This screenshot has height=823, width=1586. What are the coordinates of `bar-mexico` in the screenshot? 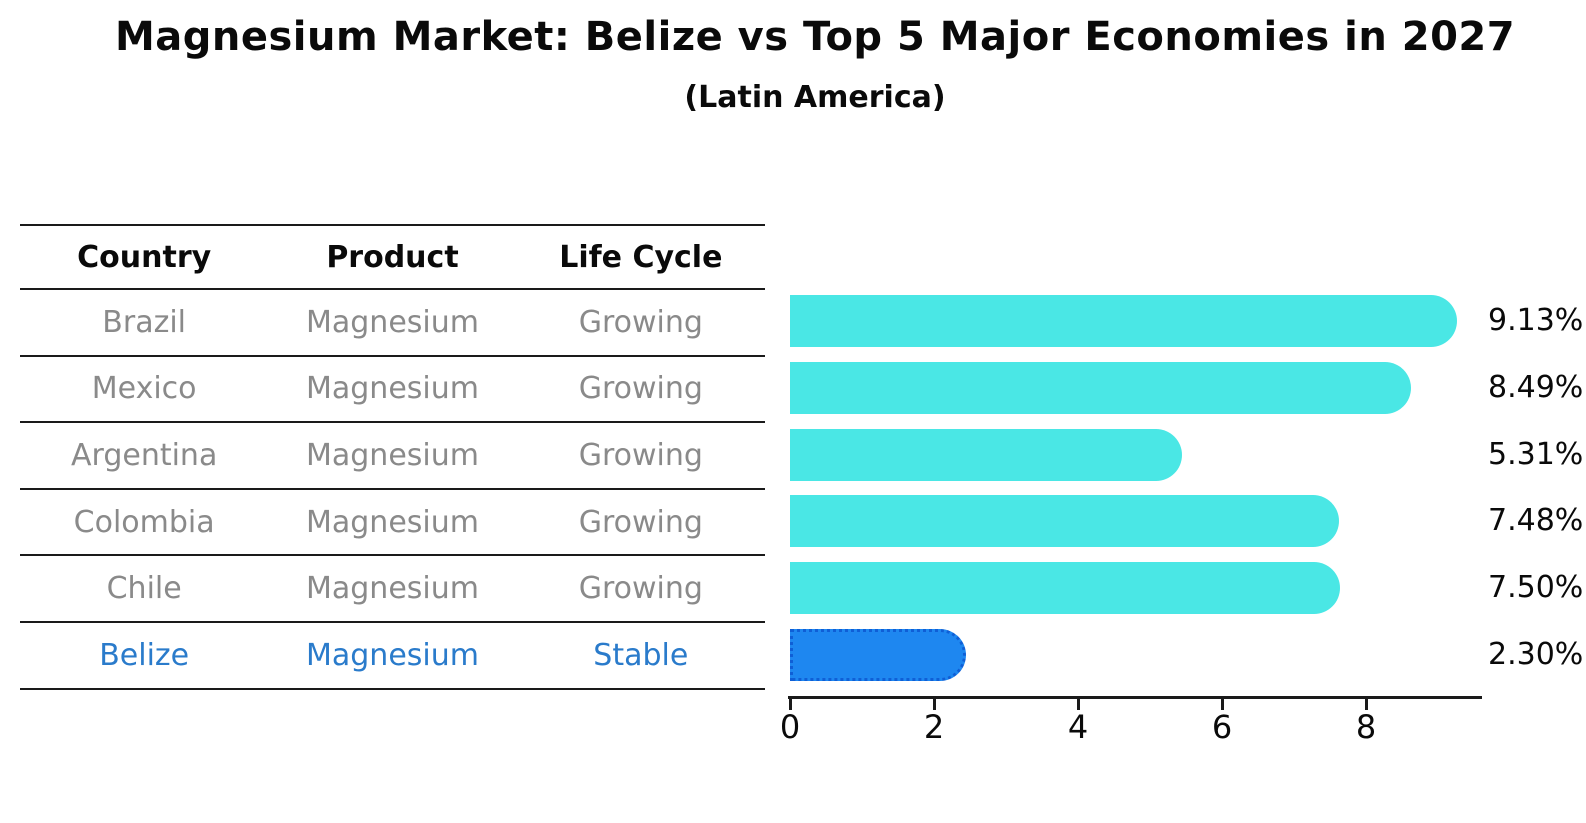 It's located at (1101, 388).